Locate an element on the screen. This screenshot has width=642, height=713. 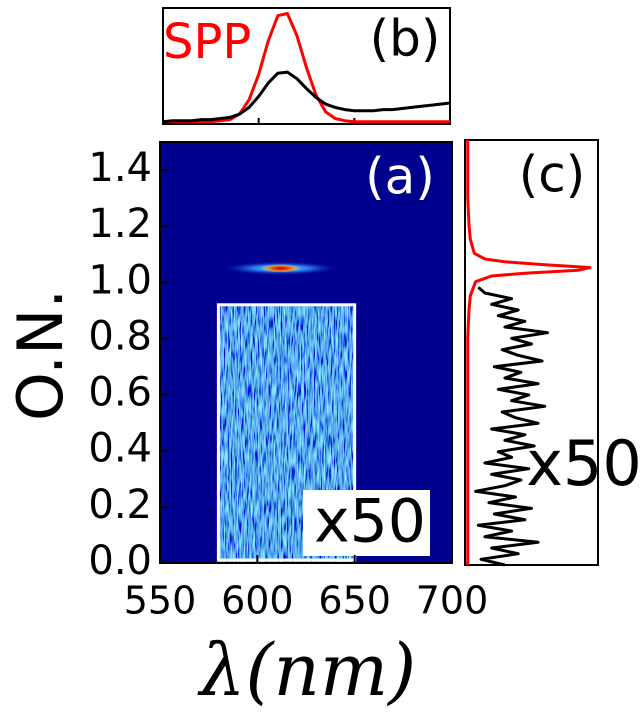
x-tick-label: 700 is located at coordinates (452, 601).